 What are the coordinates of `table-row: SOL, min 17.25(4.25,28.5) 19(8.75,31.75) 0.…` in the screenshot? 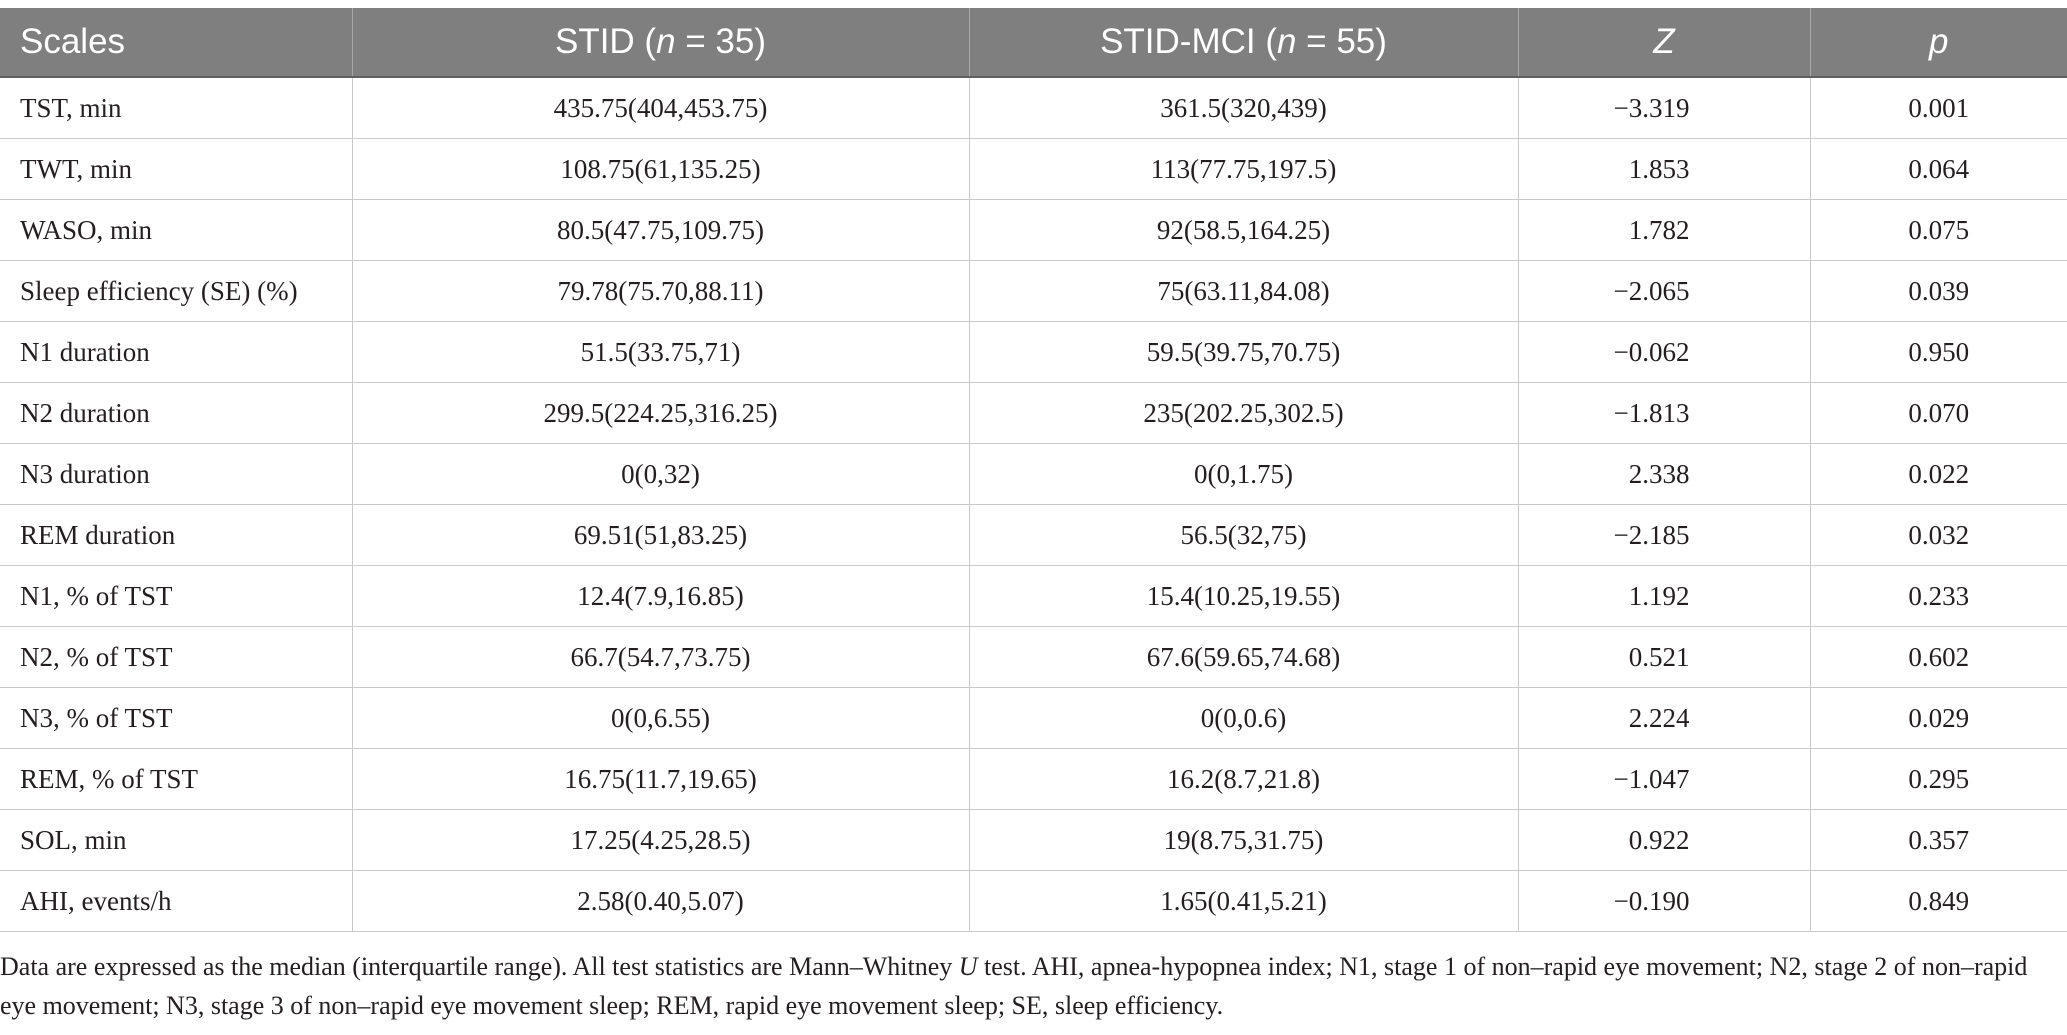 It's located at (1033, 840).